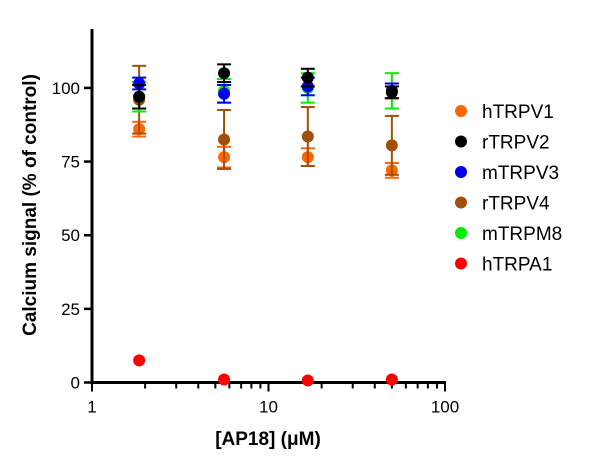 Image resolution: width=600 pixels, height=473 pixels. Describe the element at coordinates (75, 383) in the screenshot. I see `y-tick-label: 0` at that location.